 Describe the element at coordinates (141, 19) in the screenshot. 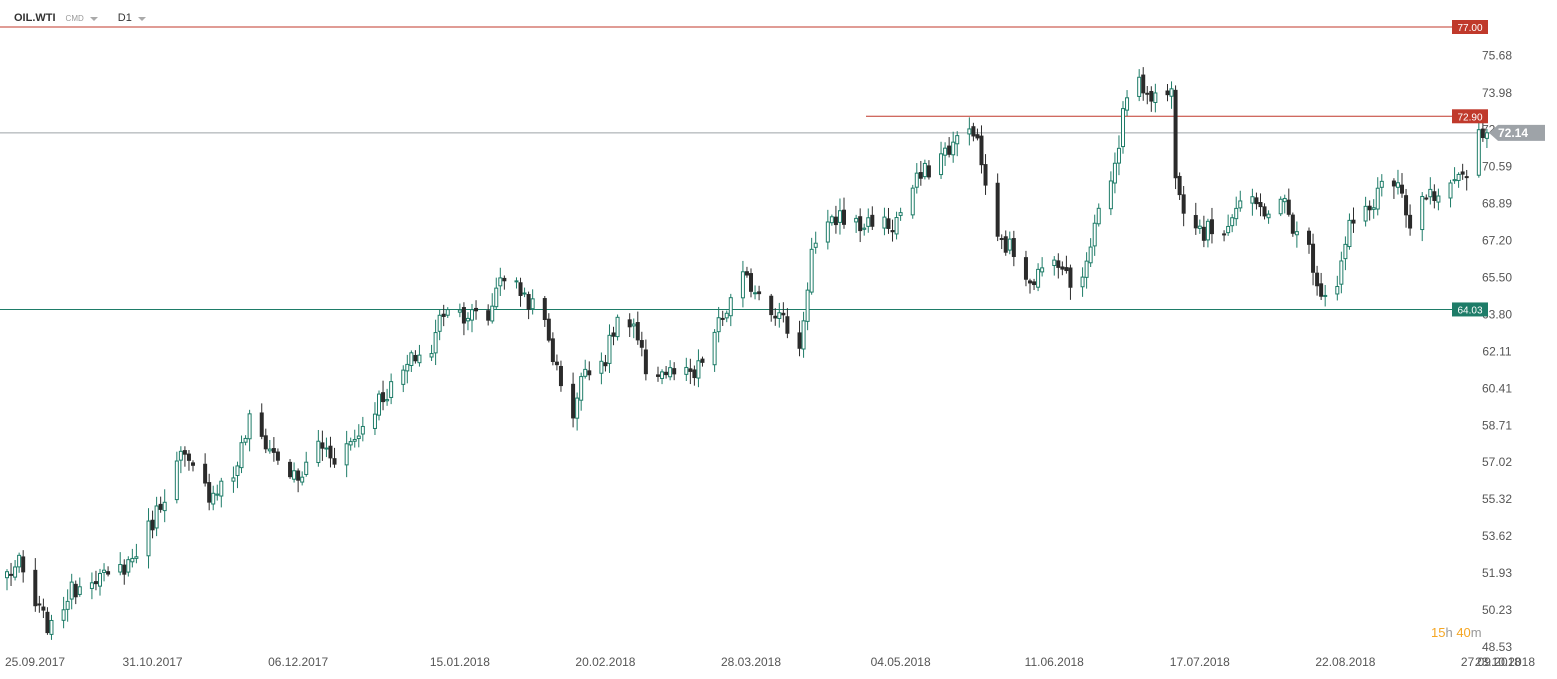

I see `timeframe-dropdown-icon` at that location.